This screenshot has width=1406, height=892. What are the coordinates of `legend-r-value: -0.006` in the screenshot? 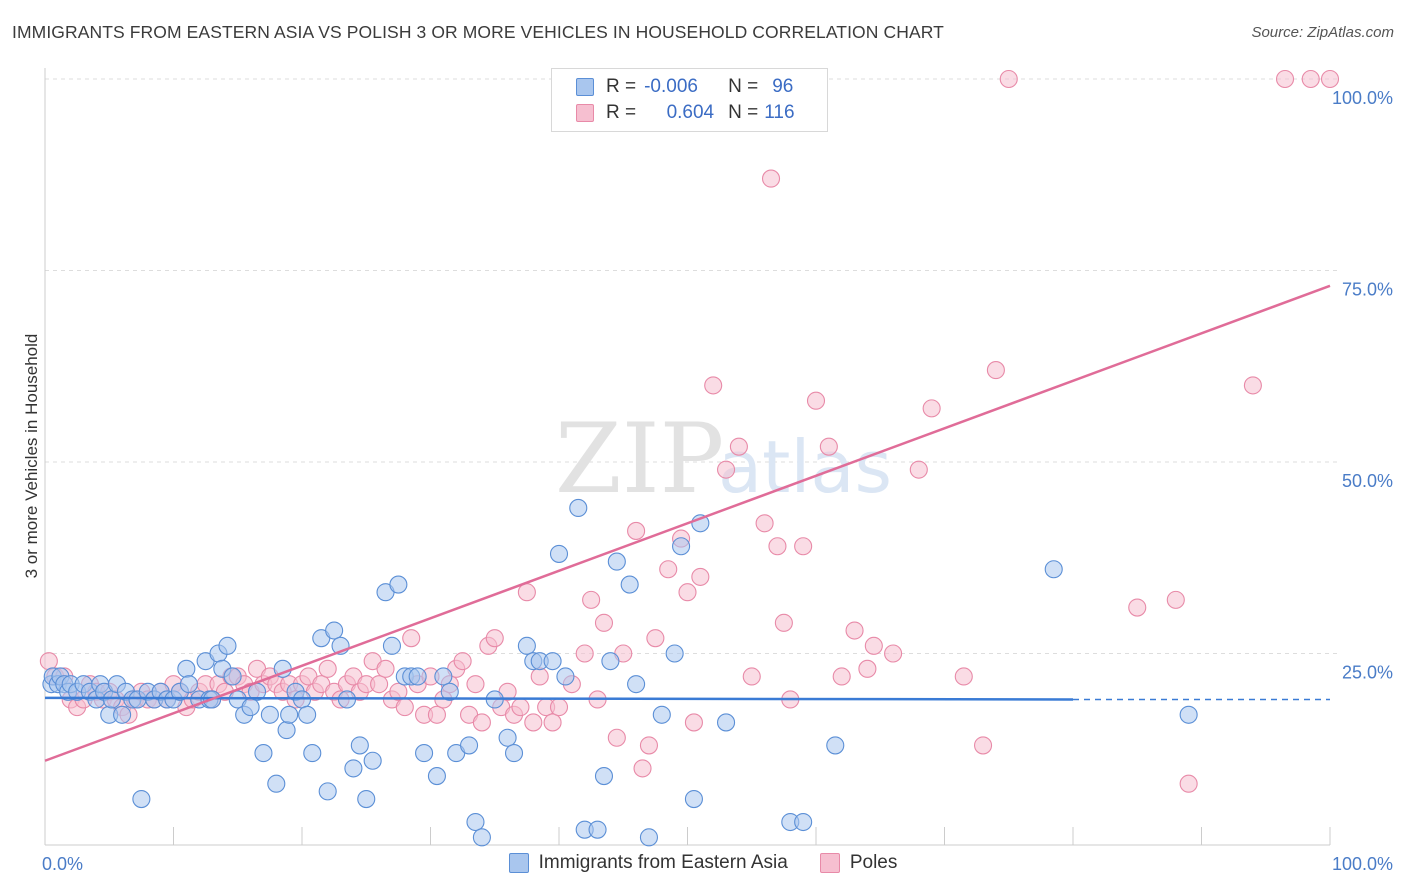 It's located at (671, 86).